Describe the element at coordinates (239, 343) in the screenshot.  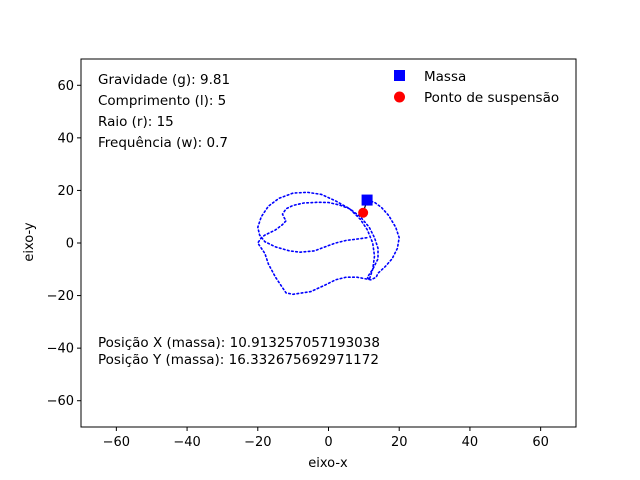
I see `annotation-position-x: Posição X (massa): 10.913257057193038` at that location.